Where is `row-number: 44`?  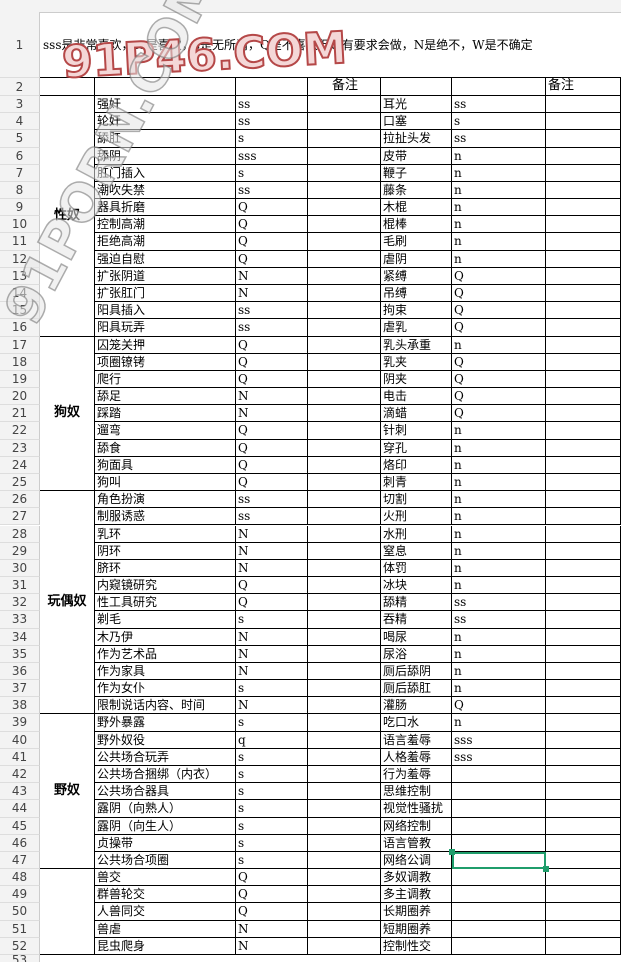 row-number: 44 is located at coordinates (20, 809).